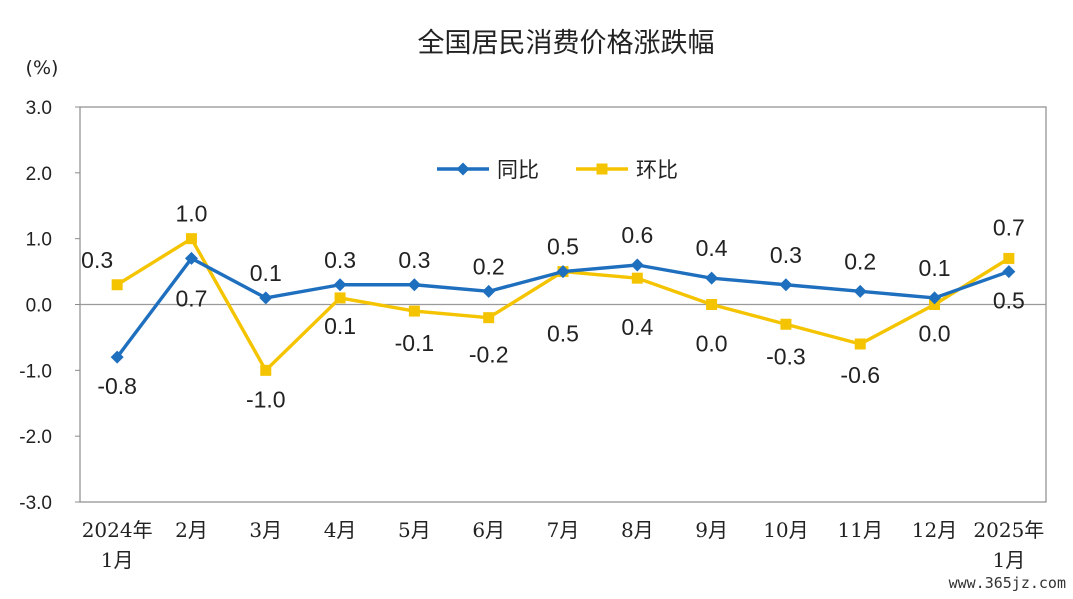  I want to click on data-label-mom: -0.3, so click(786, 356).